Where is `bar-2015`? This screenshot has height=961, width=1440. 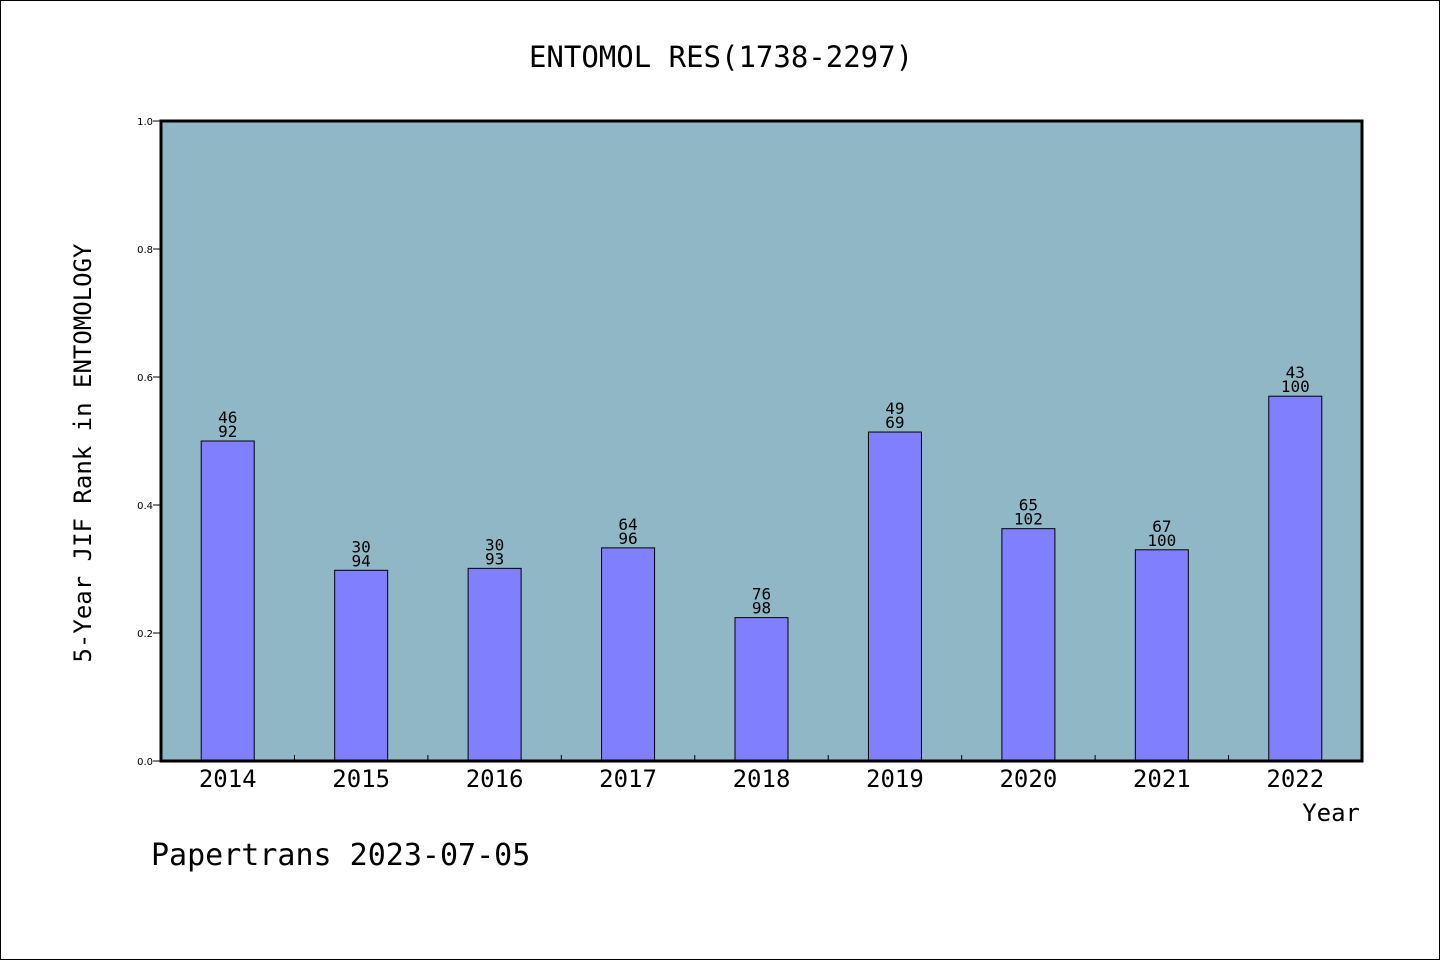
bar-2015 is located at coordinates (361, 665).